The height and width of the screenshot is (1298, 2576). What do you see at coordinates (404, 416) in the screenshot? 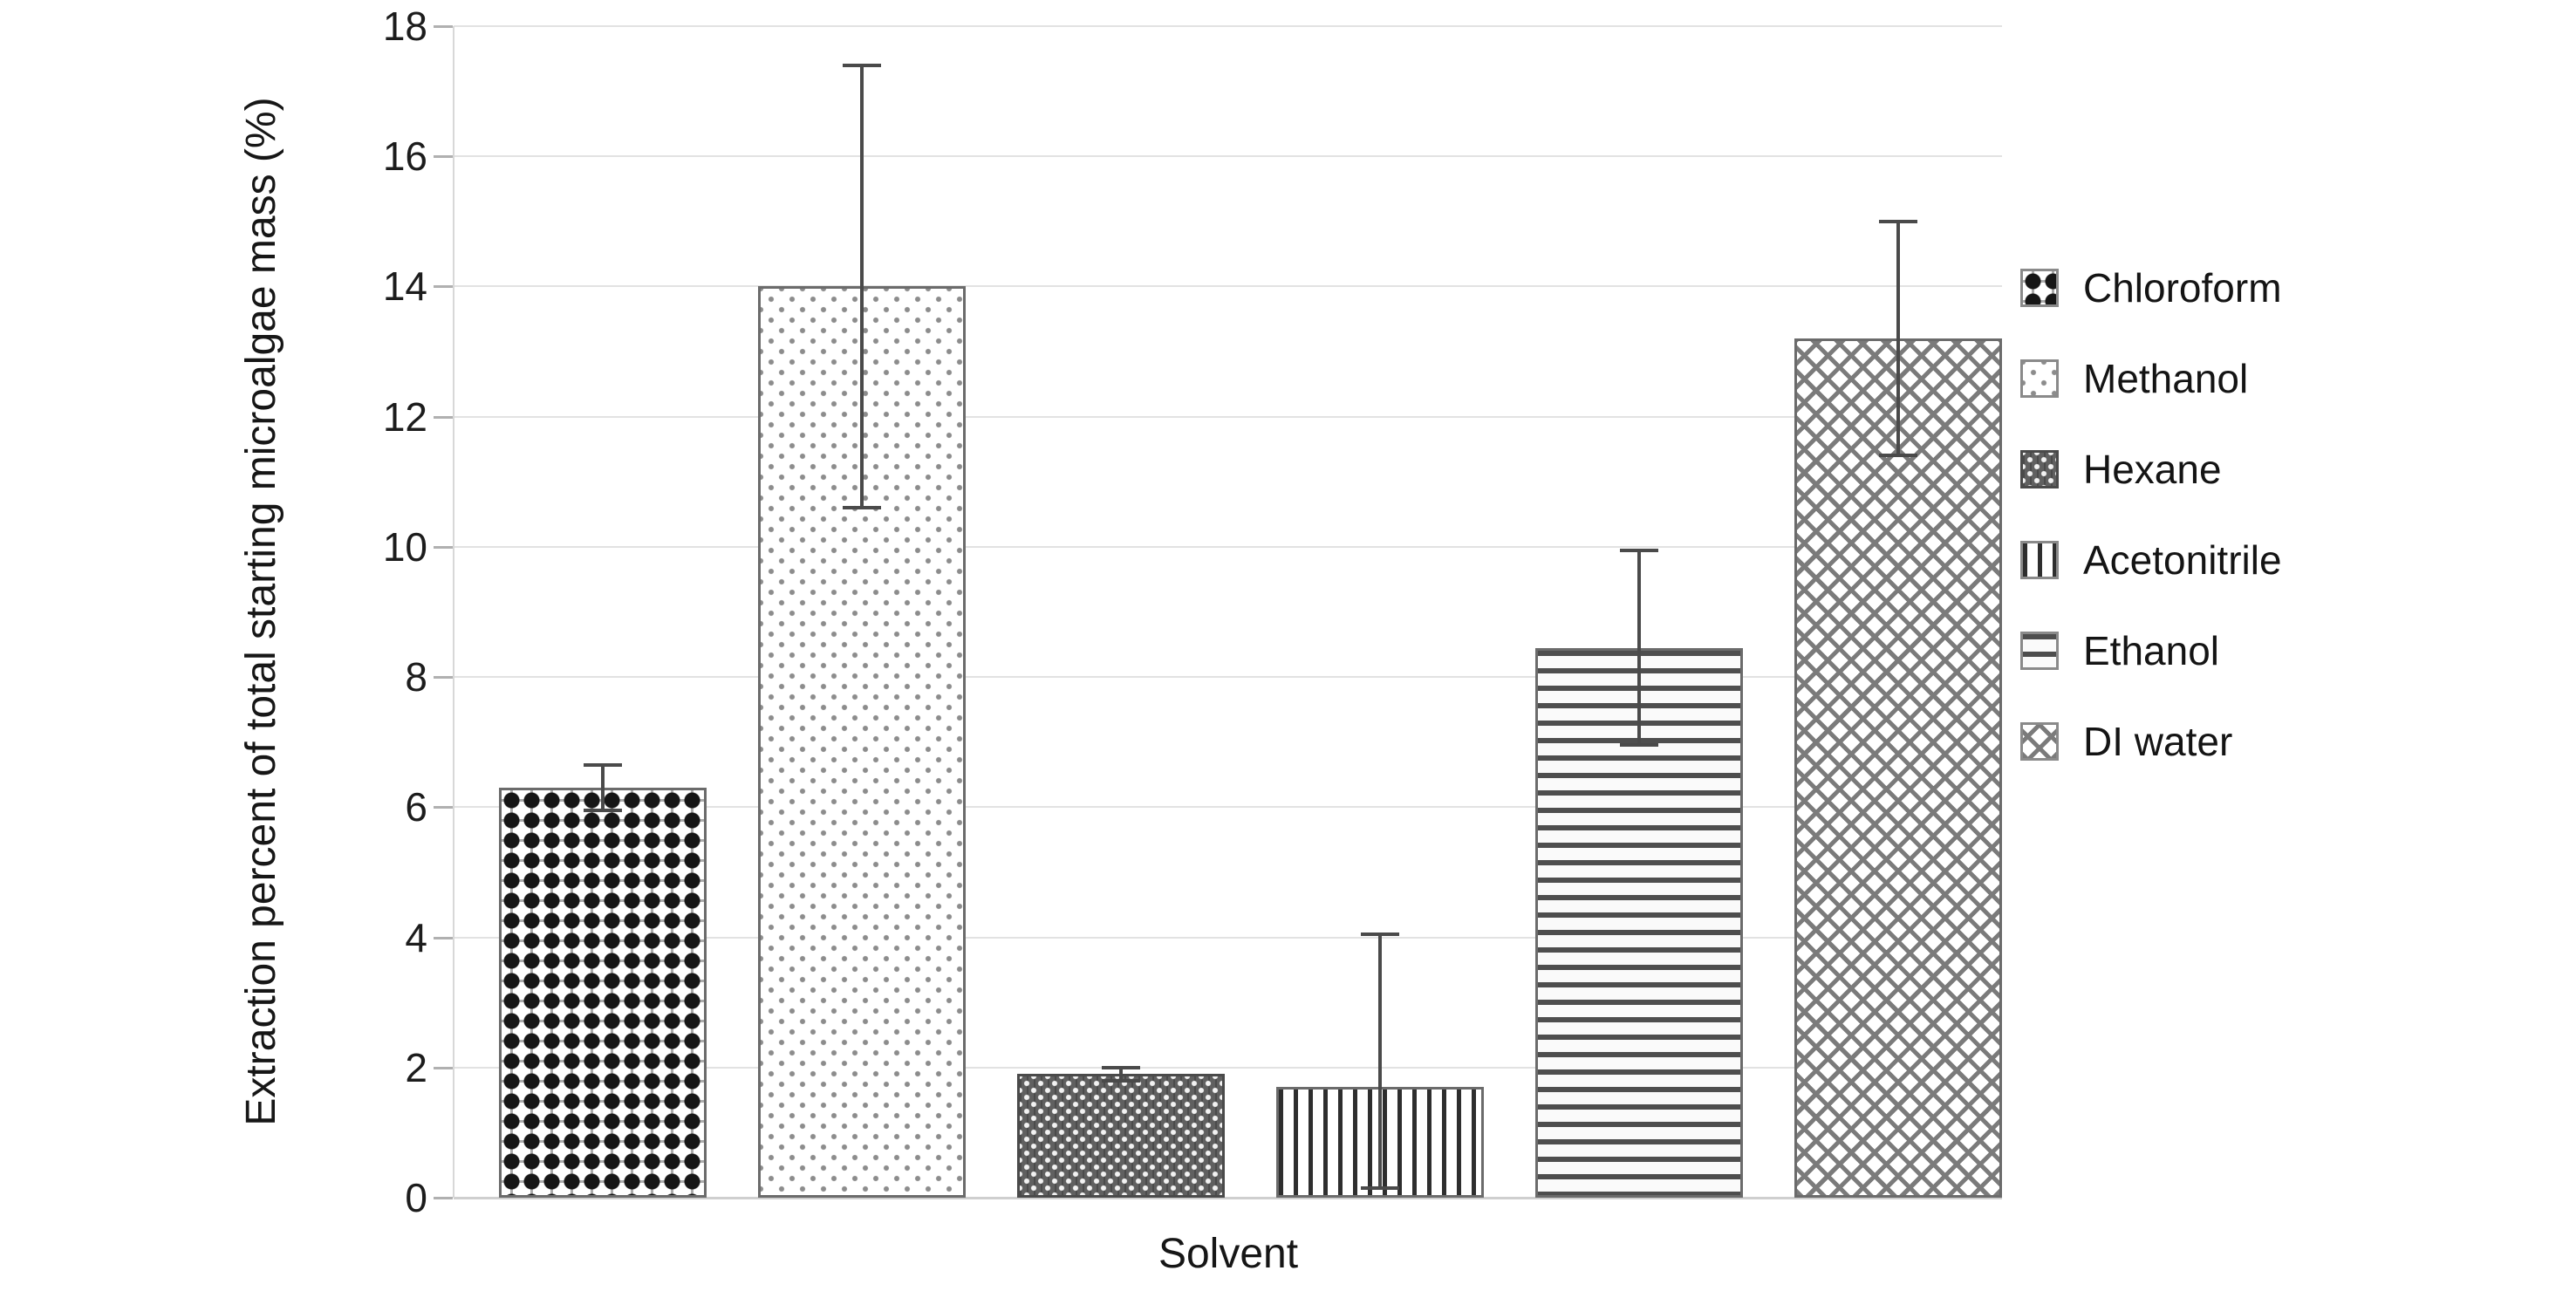
I see `y-tick-label-12: 12` at bounding box center [404, 416].